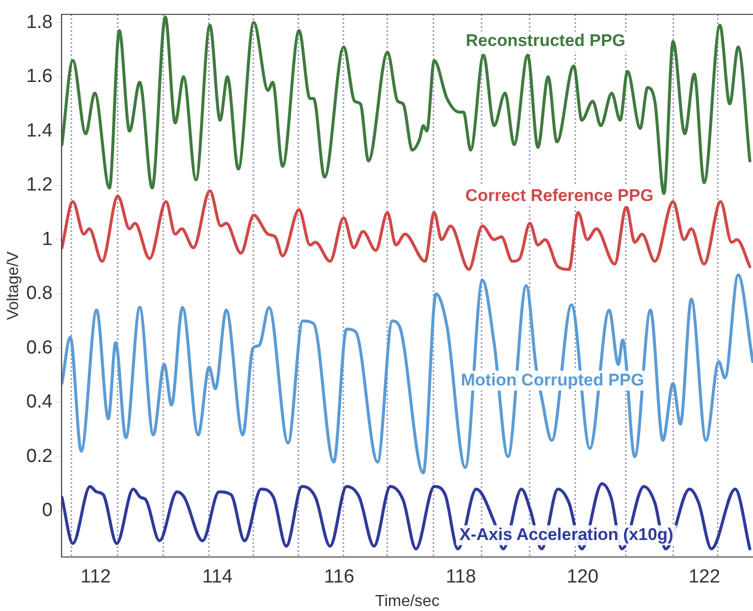 This screenshot has width=753, height=611. Describe the element at coordinates (39, 77) in the screenshot. I see `y-tick-label: 1.6` at that location.